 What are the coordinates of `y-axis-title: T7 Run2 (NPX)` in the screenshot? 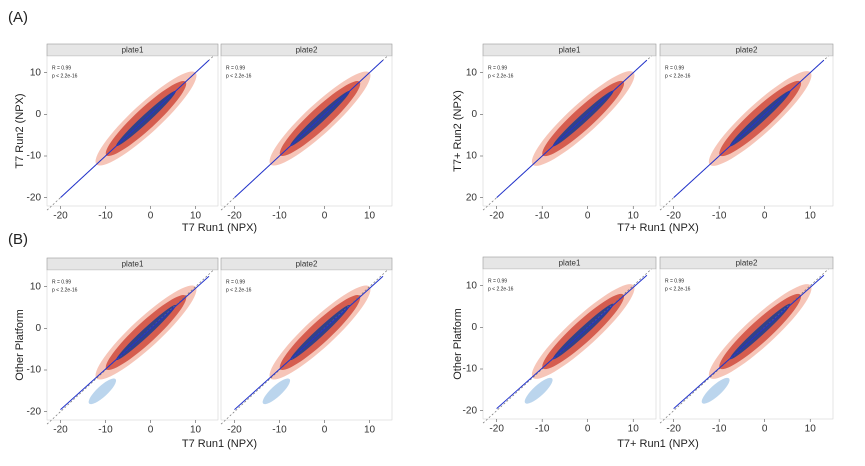 It's located at (20, 130).